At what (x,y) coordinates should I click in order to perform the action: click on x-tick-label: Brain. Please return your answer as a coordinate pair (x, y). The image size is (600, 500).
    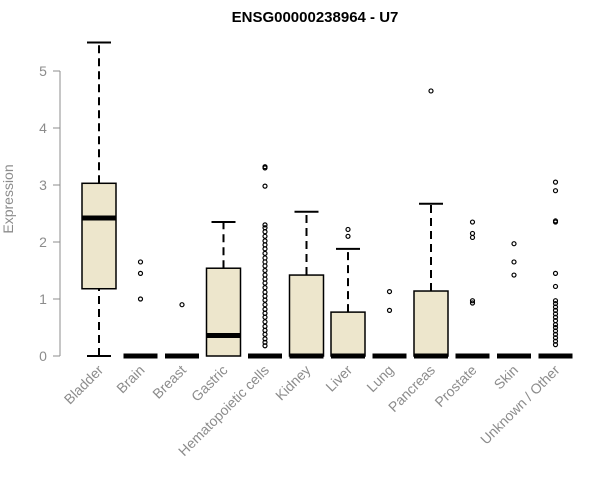
    Looking at the image, I should click on (130, 379).